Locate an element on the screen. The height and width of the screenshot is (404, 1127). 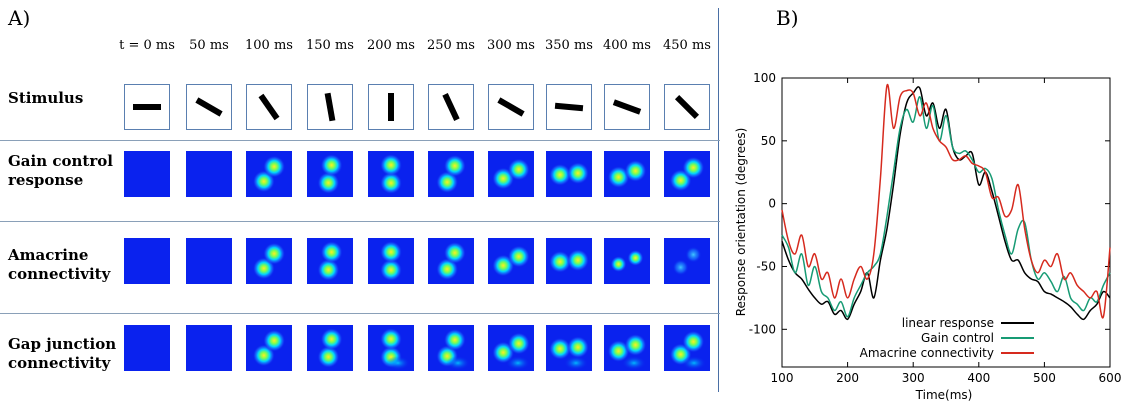
y-axis-label: Response orientation (degrees) is located at coordinates (741, 222).